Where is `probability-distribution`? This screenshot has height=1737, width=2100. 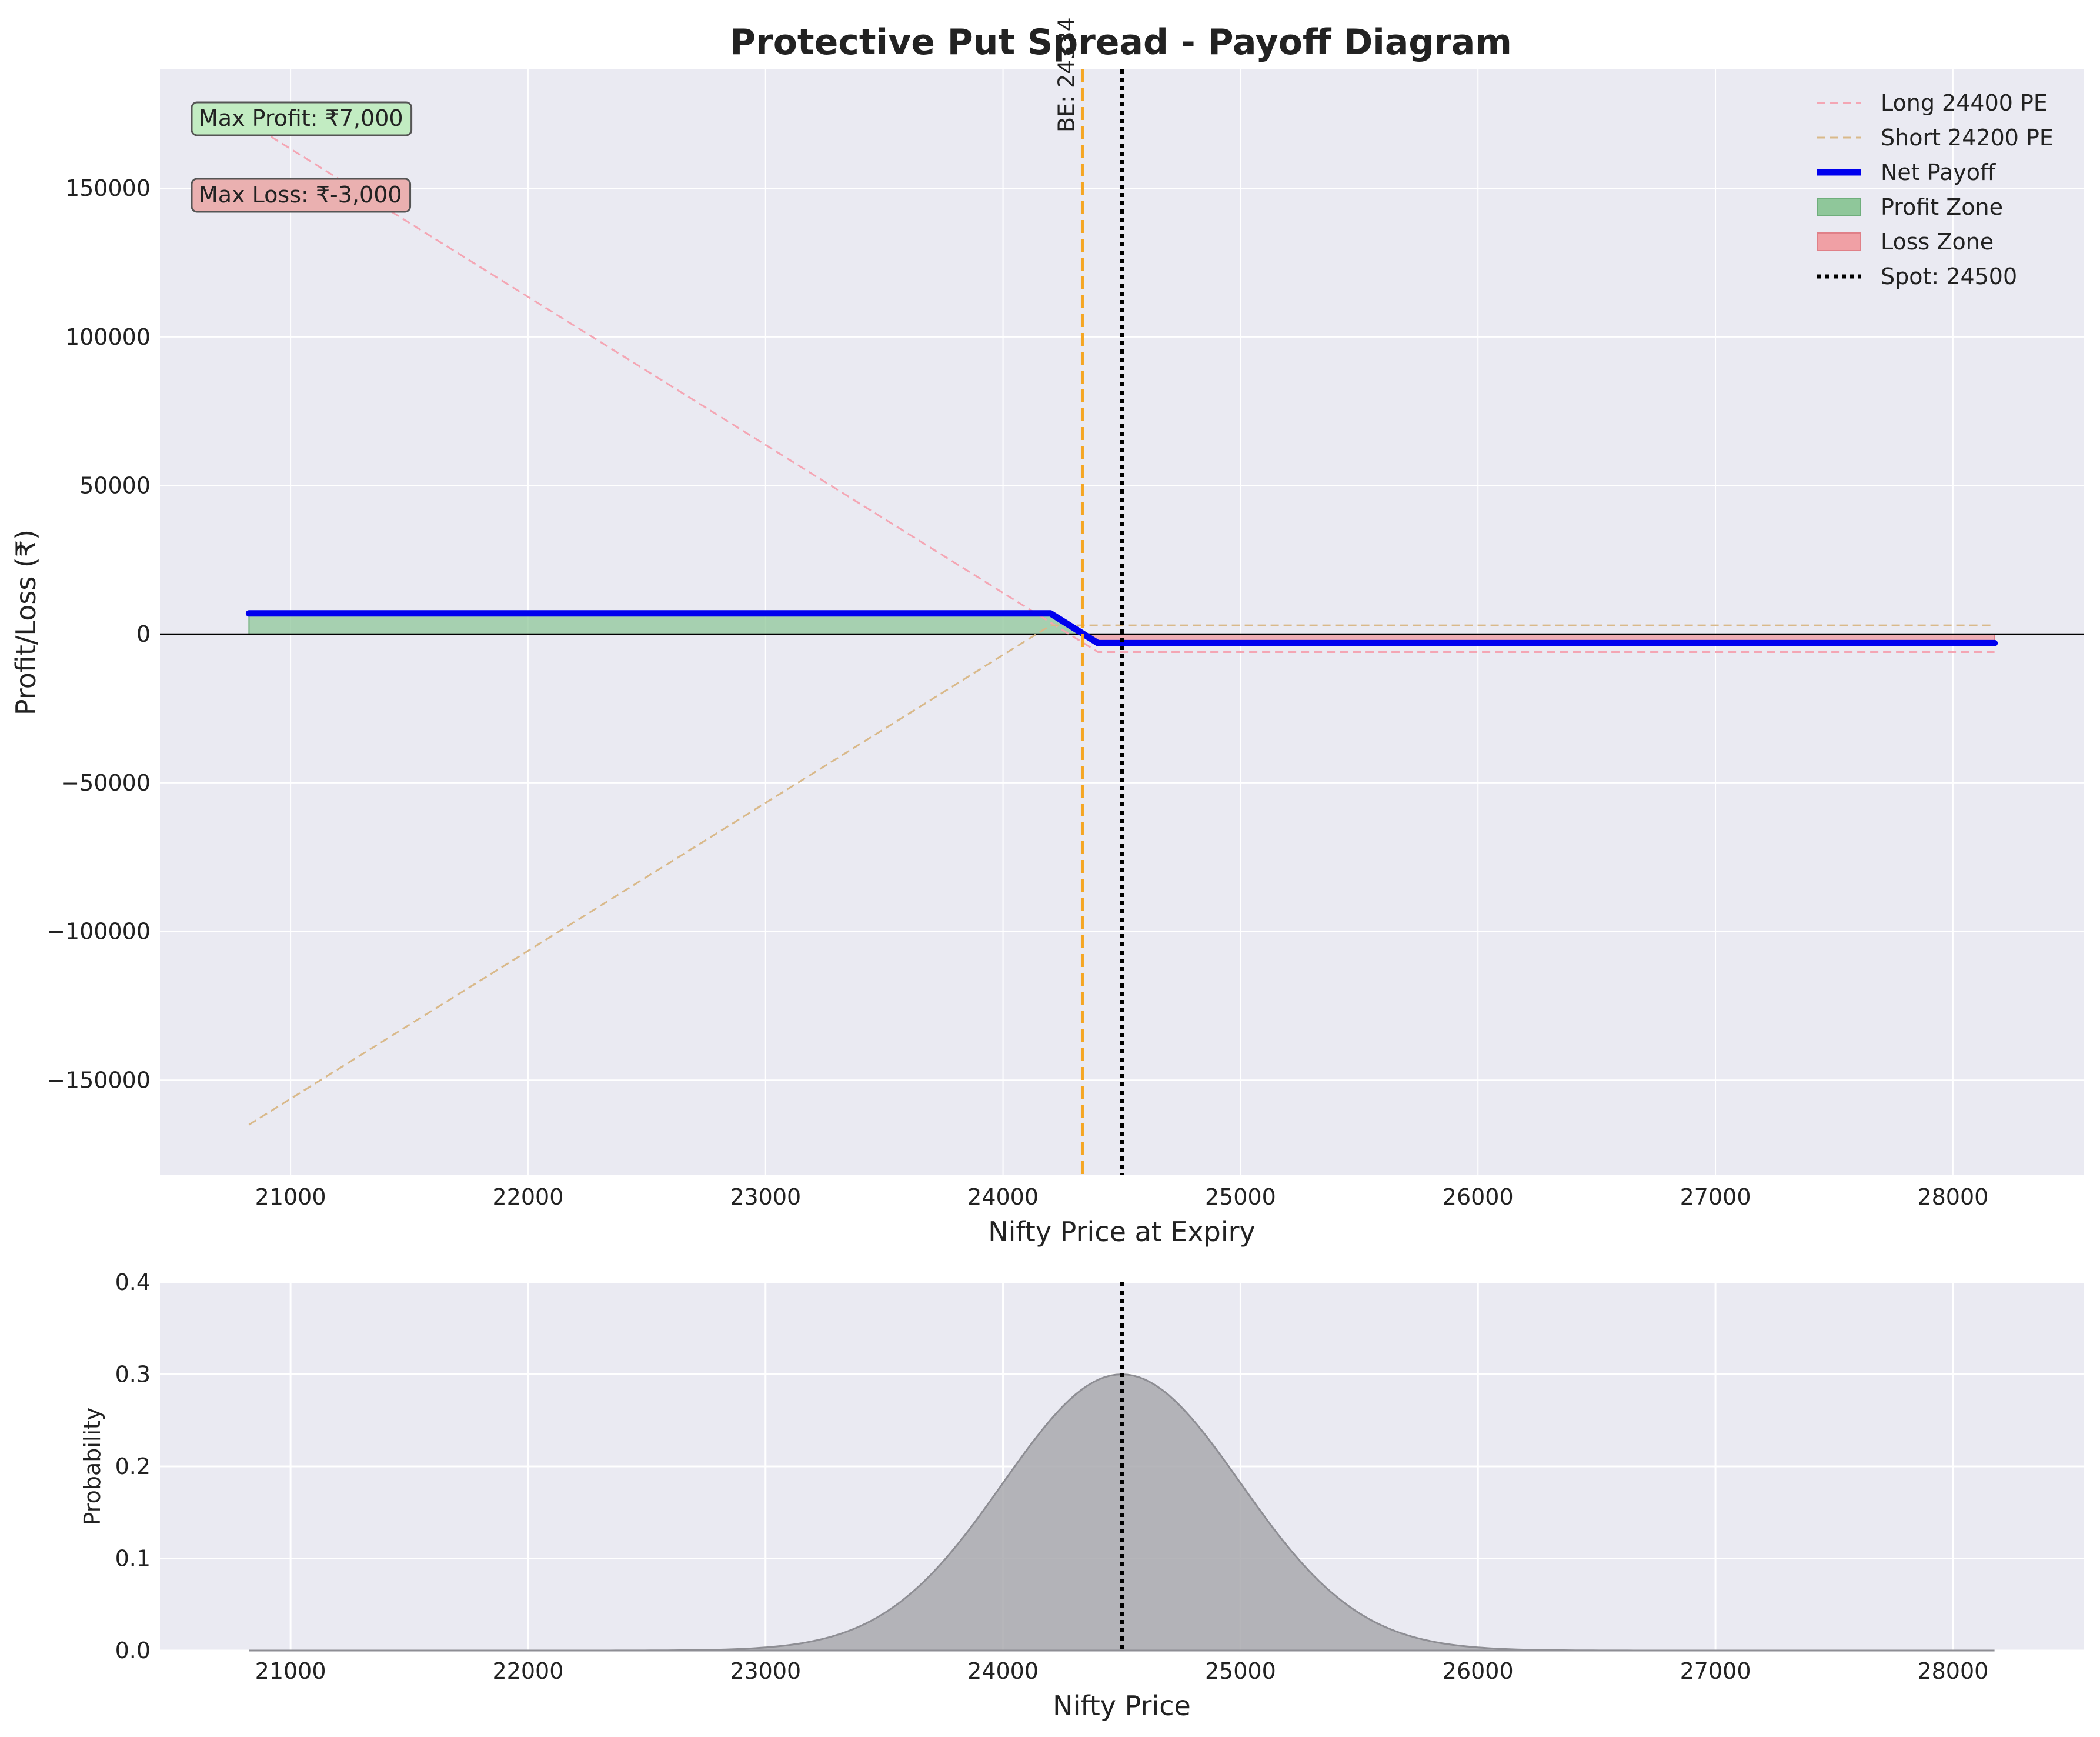 probability-distribution is located at coordinates (1122, 1512).